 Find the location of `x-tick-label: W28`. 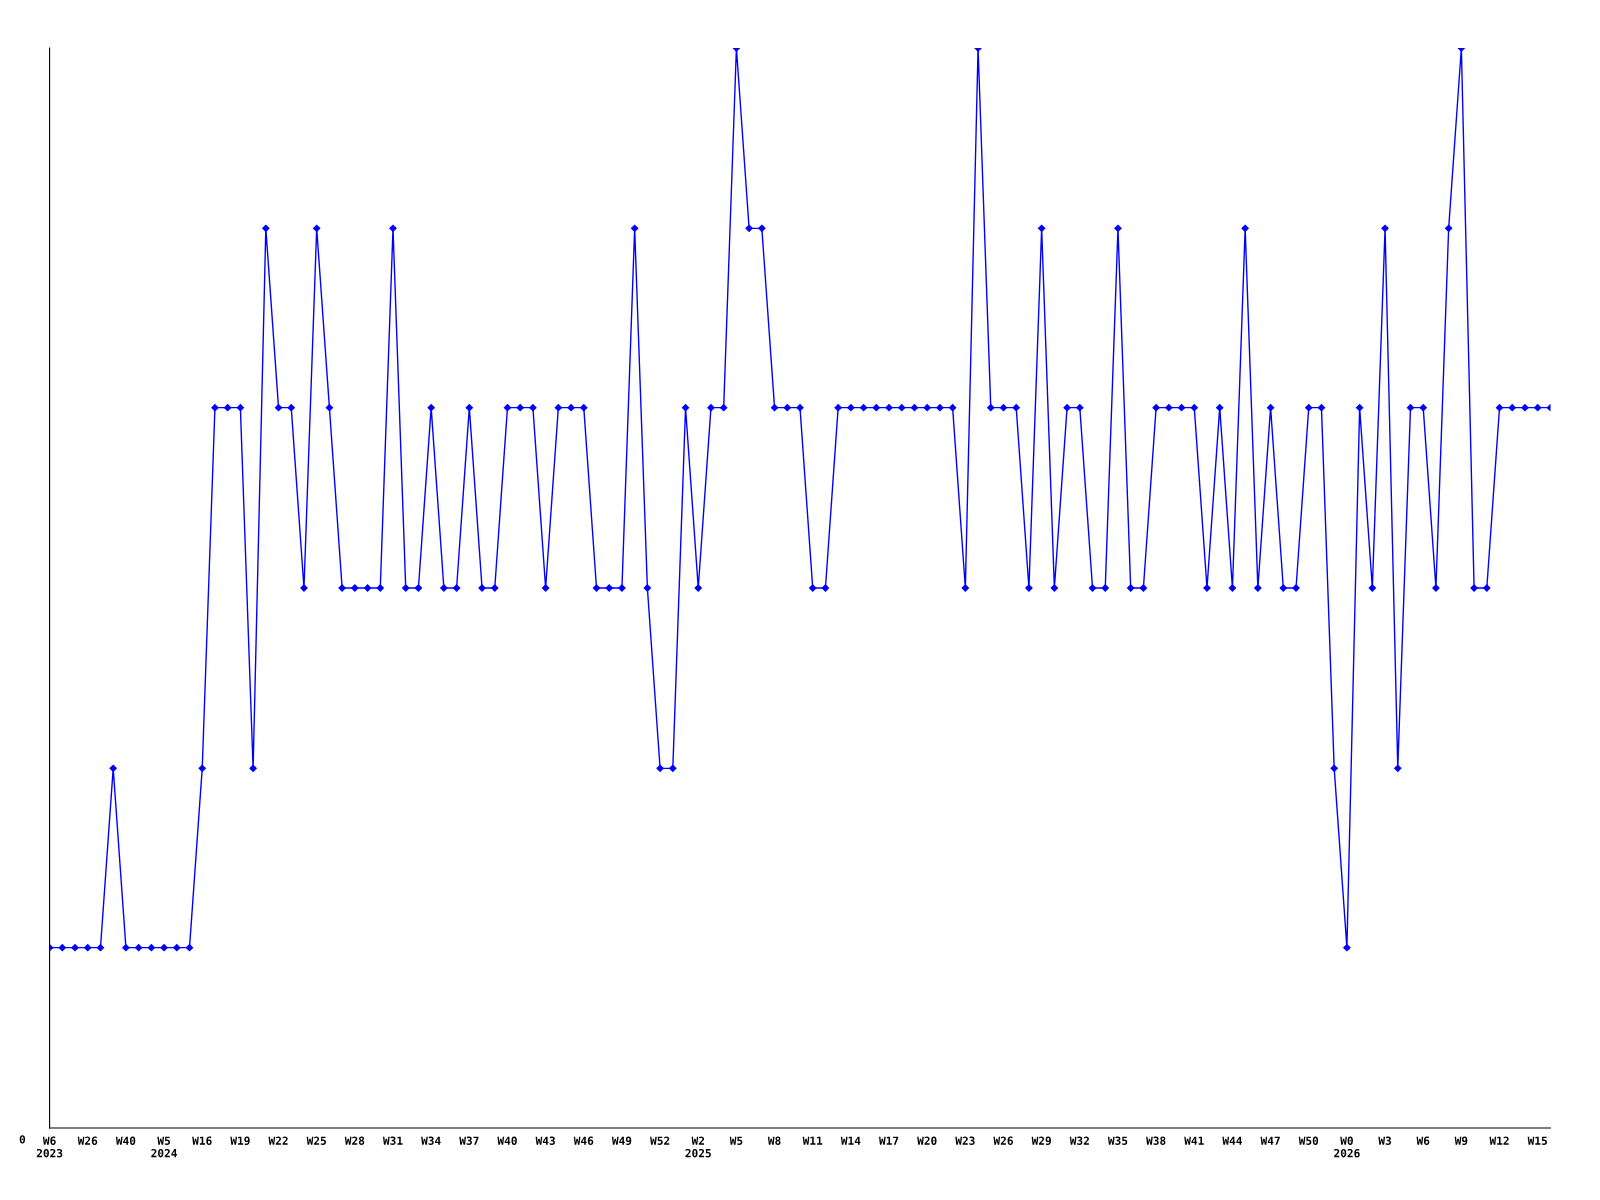

x-tick-label: W28 is located at coordinates (354, 1140).